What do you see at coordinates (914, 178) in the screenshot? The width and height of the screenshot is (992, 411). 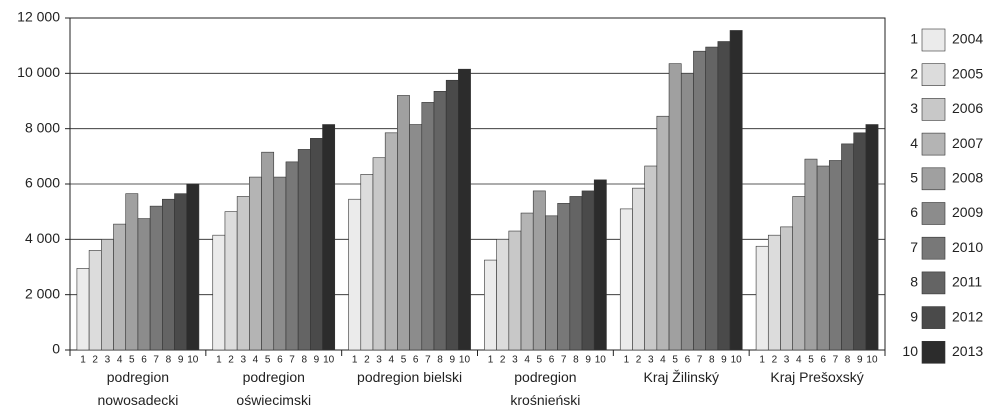 I see `legend-number: 5` at bounding box center [914, 178].